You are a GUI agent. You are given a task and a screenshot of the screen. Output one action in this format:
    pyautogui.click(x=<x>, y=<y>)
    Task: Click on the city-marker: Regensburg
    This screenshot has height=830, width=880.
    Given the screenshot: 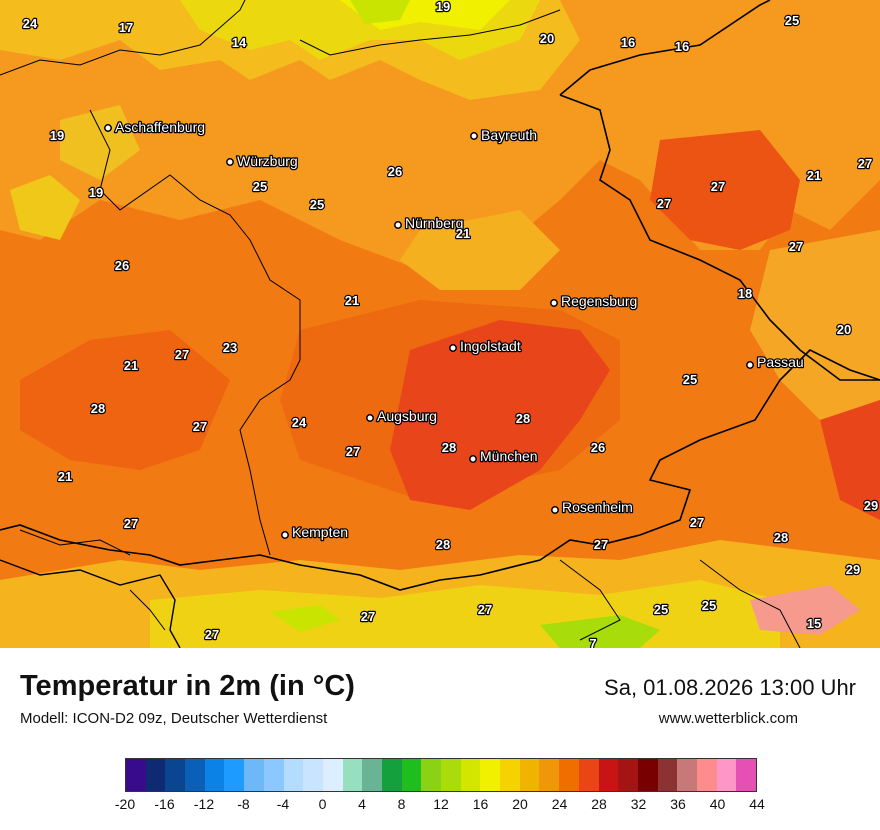 What is the action you would take?
    pyautogui.click(x=594, y=301)
    